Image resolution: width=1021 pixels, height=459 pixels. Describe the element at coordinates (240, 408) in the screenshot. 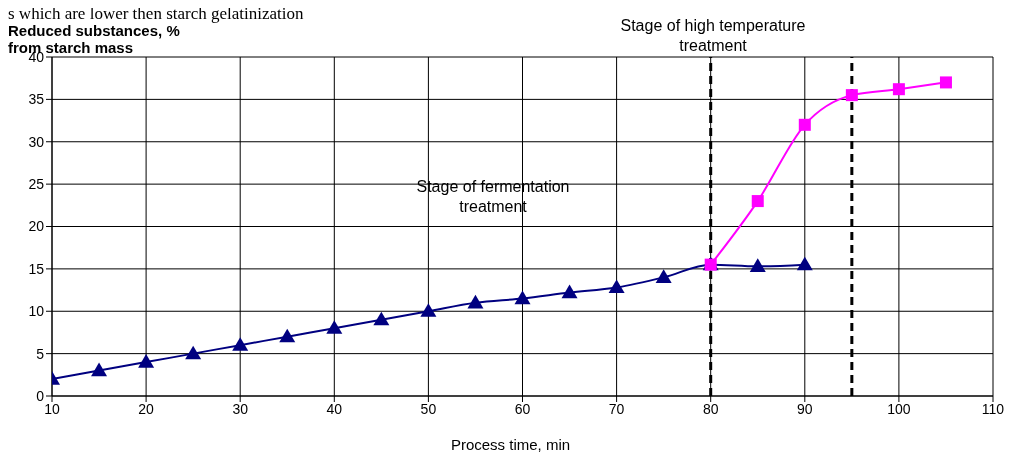

I see `x-tick-label: 30` at that location.